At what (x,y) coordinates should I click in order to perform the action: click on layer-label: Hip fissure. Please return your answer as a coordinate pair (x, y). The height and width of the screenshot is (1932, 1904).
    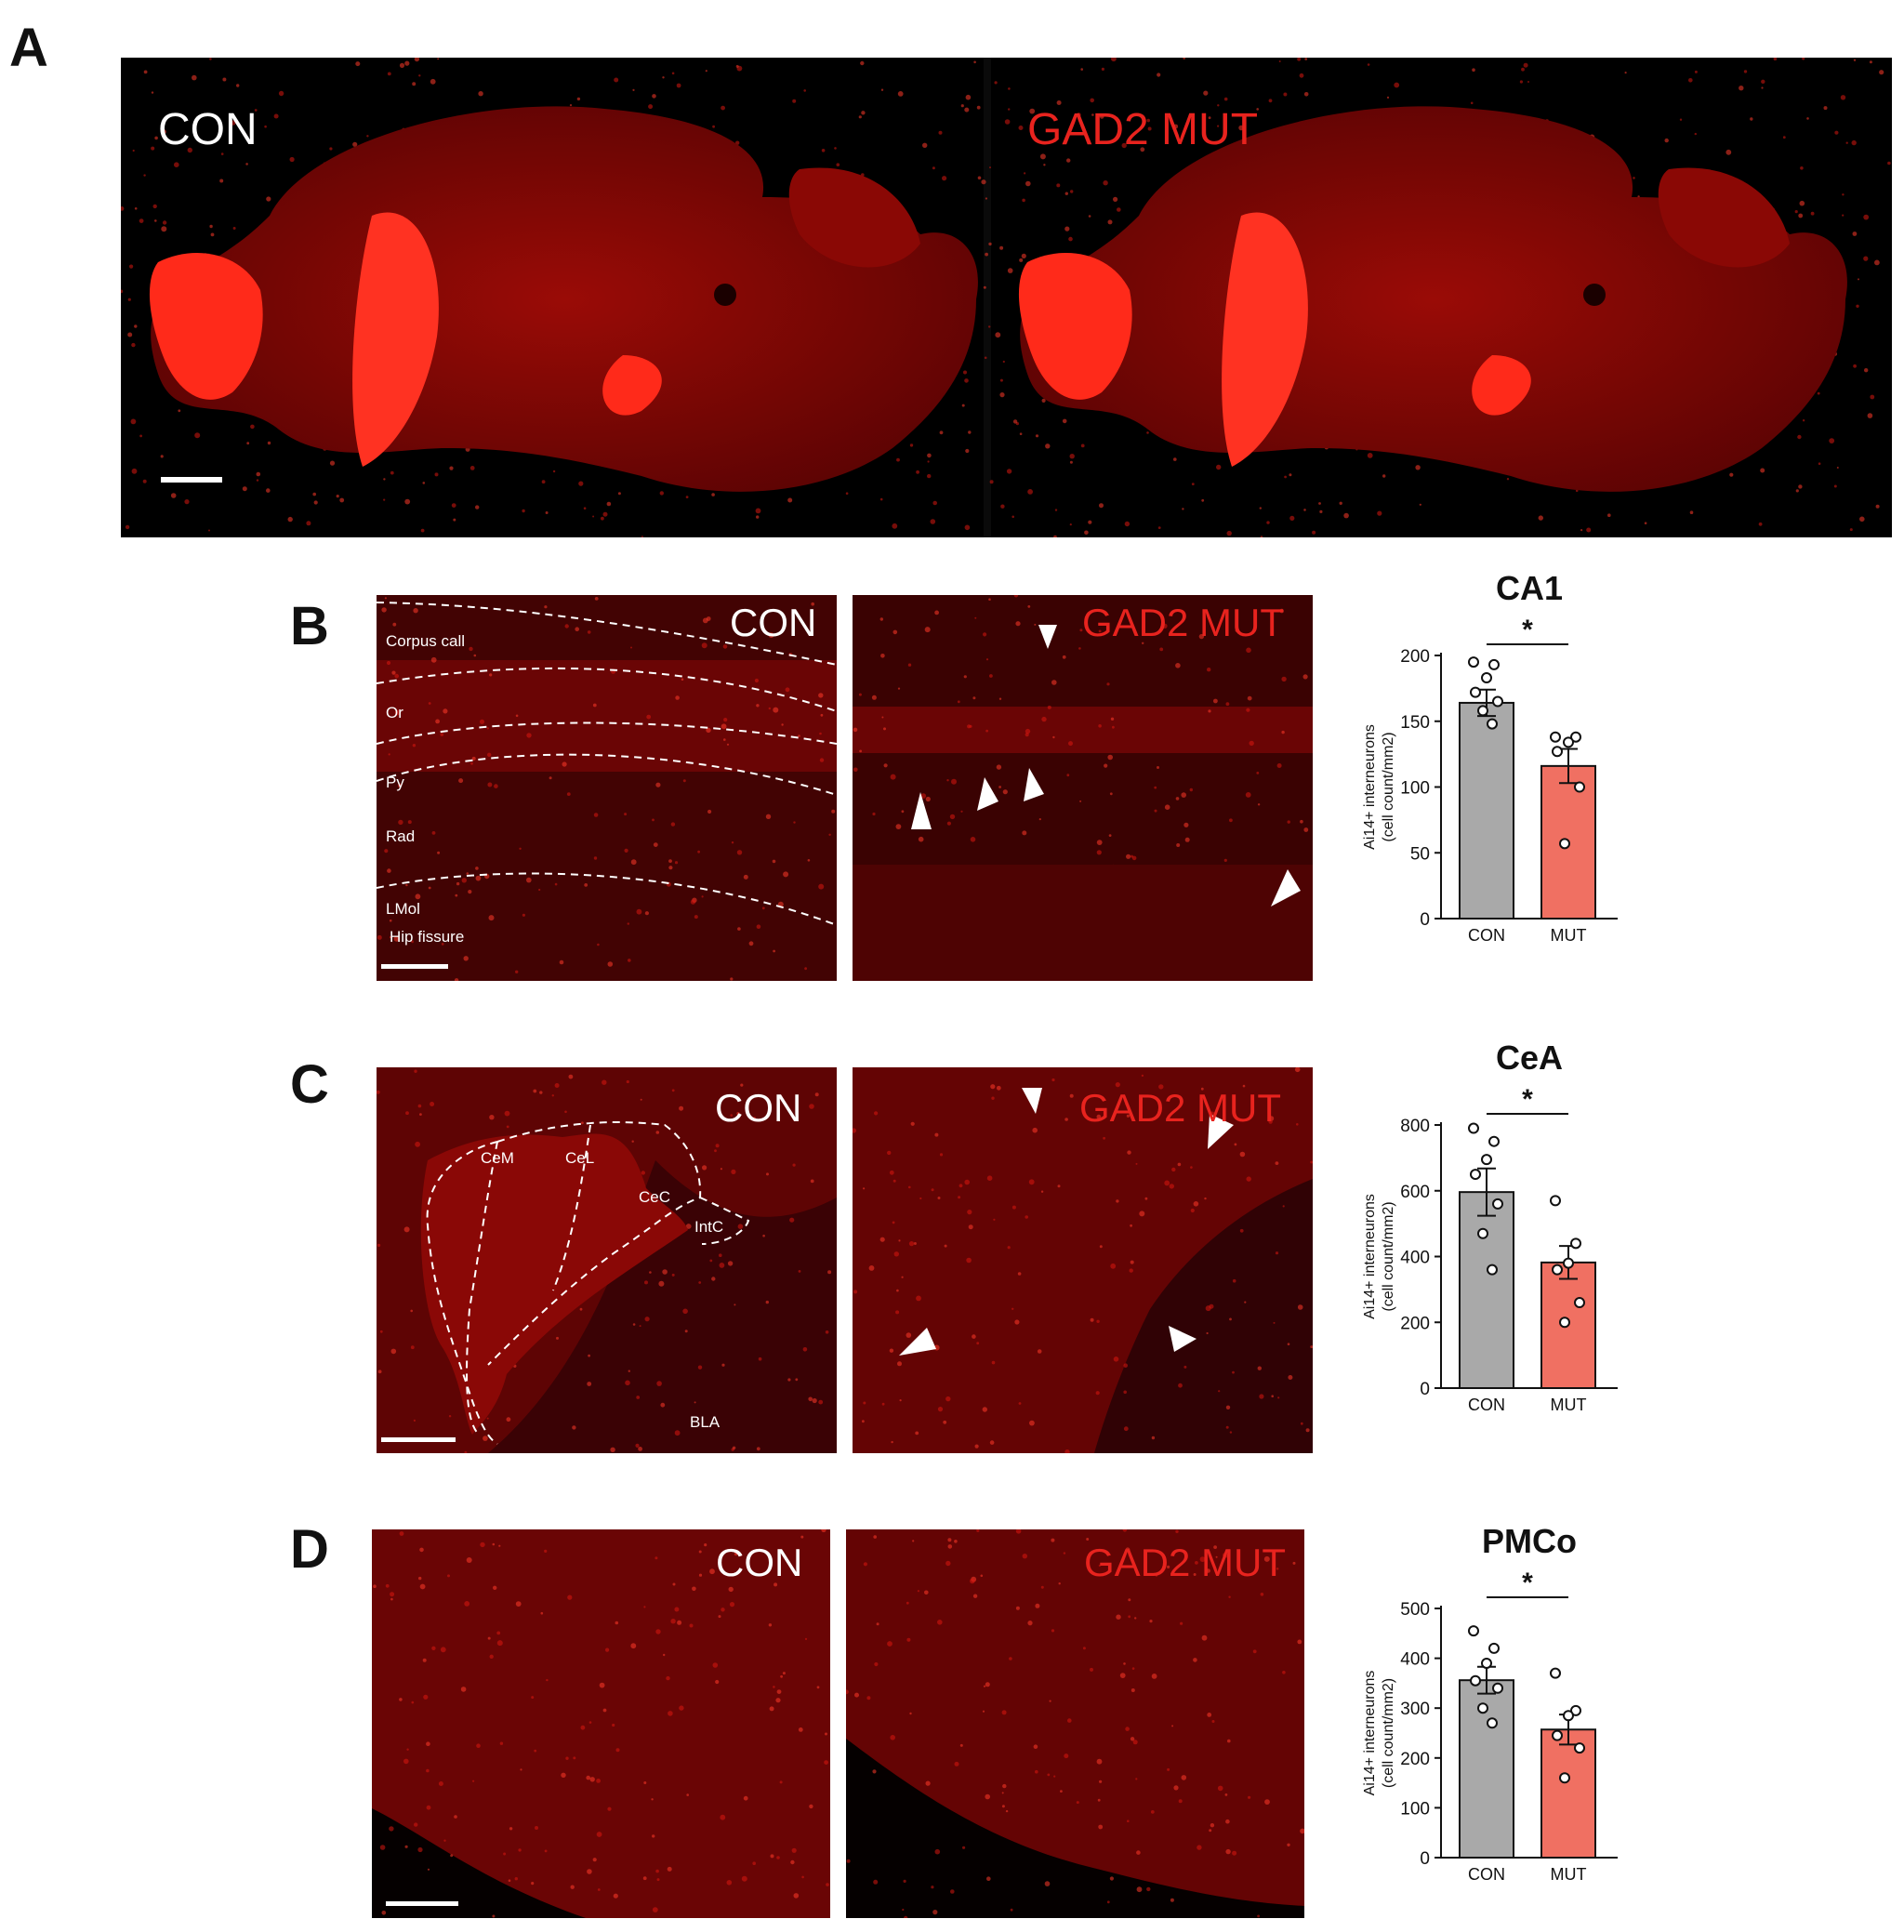
    Looking at the image, I should click on (427, 937).